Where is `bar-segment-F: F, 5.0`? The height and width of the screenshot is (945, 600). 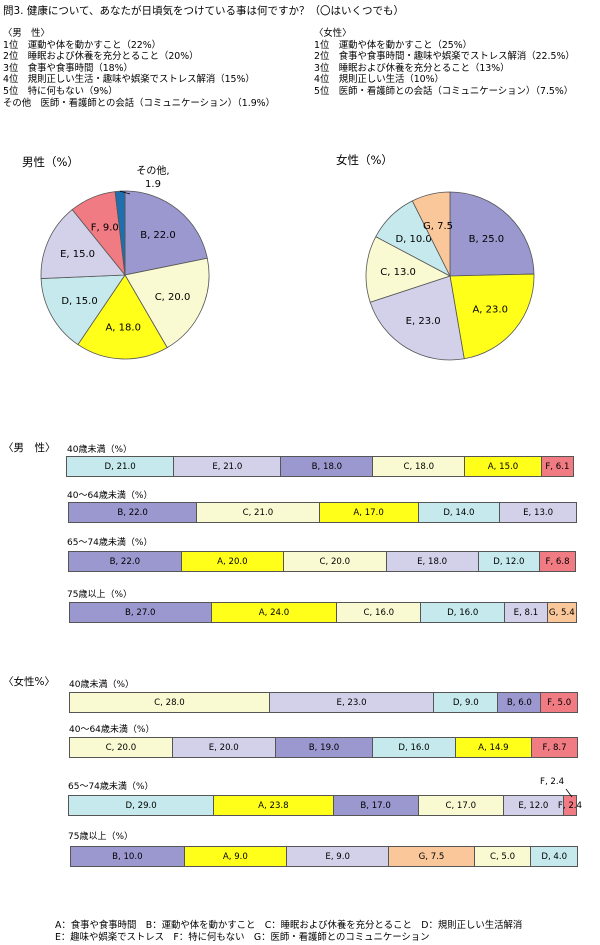
bar-segment-F: F, 5.0 is located at coordinates (559, 702).